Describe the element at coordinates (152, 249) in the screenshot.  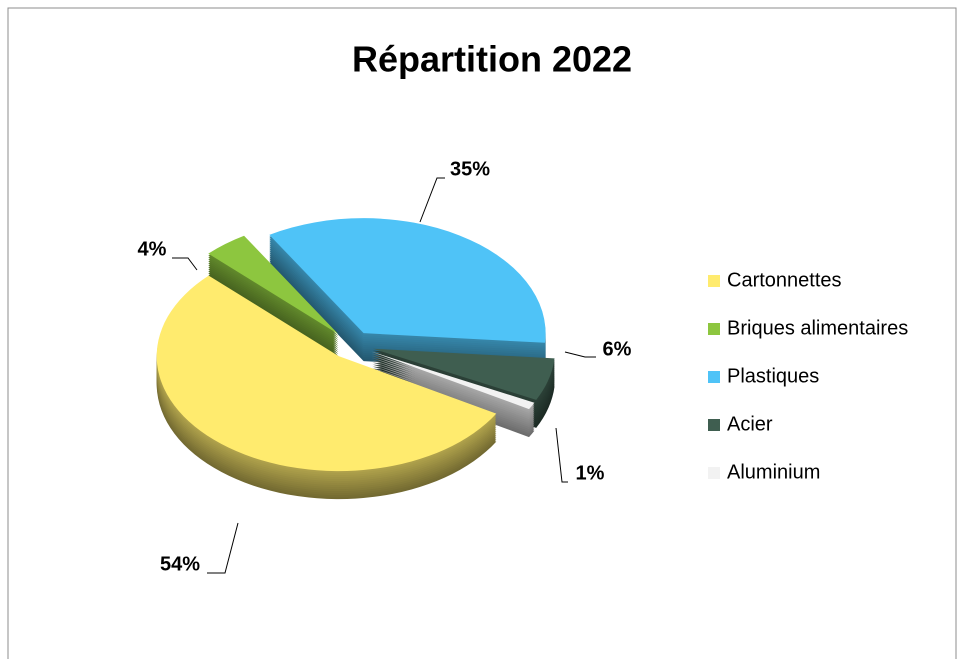
I see `data-label: 4%` at that location.